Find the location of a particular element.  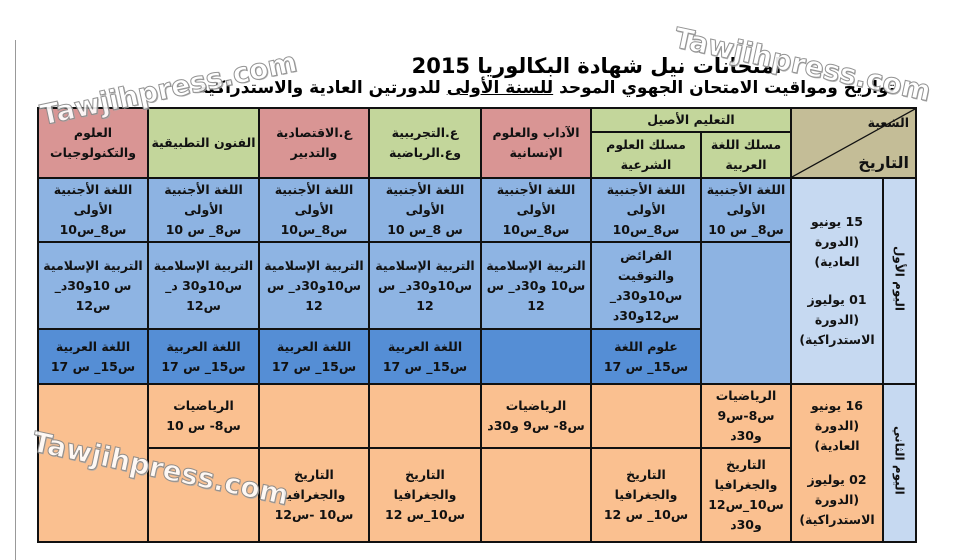

exam-cell: التربية الإسلامية س10 و30د_ س 12 is located at coordinates (536, 285).